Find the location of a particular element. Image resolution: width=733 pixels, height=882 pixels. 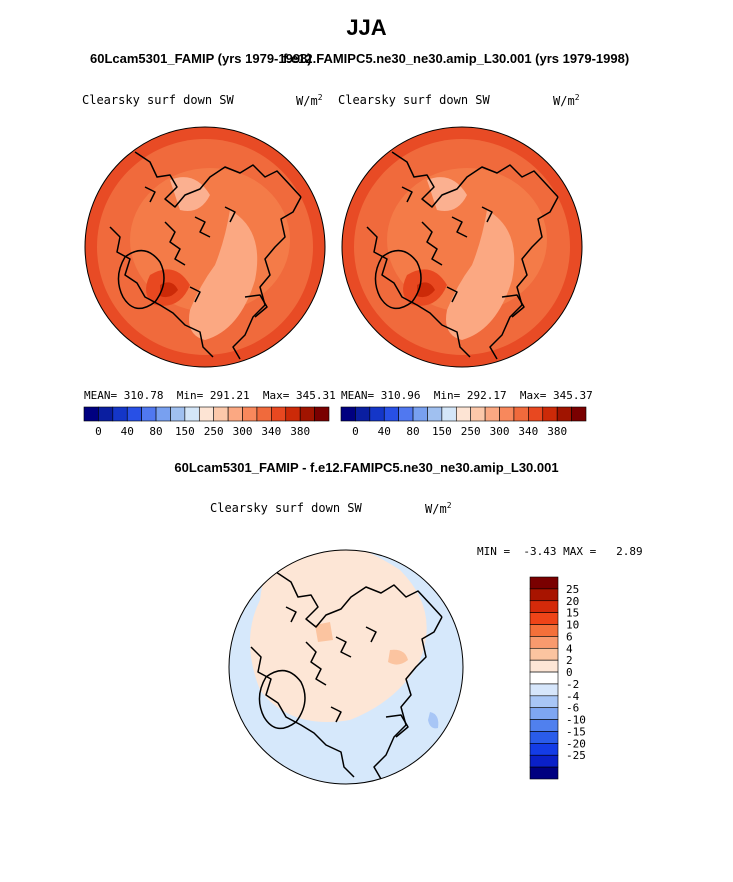

diff-variable: Clearsky surf down SW is located at coordinates (286, 508).